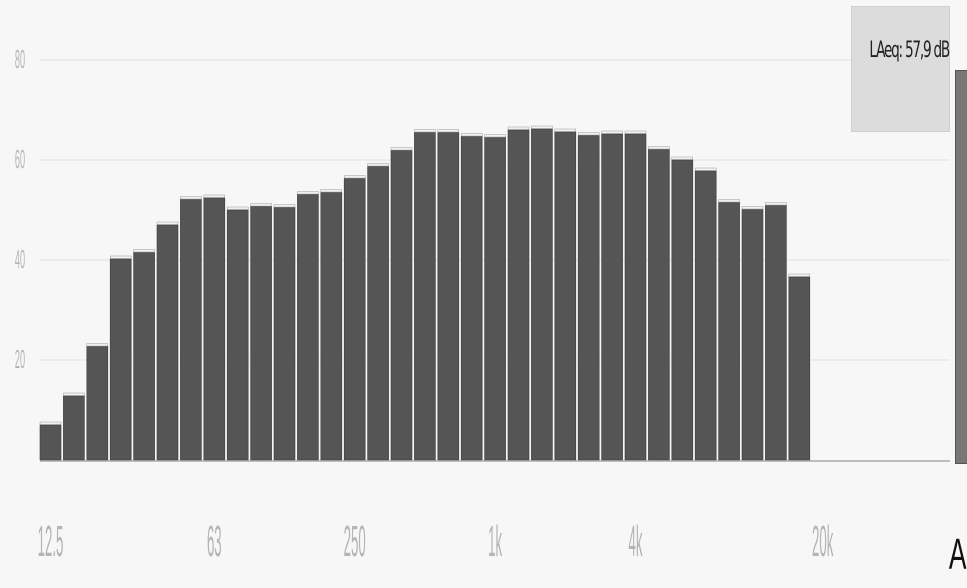 The image size is (967, 588). Describe the element at coordinates (823, 541) in the screenshot. I see `x-tick-label: 20k` at that location.